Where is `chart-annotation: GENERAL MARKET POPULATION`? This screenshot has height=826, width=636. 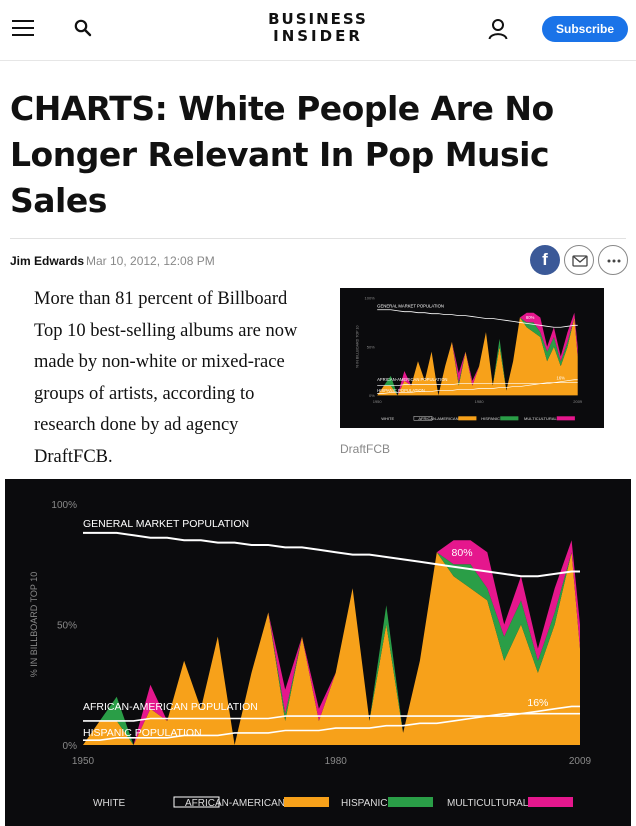
chart-annotation: GENERAL MARKET POPULATION is located at coordinates (166, 524).